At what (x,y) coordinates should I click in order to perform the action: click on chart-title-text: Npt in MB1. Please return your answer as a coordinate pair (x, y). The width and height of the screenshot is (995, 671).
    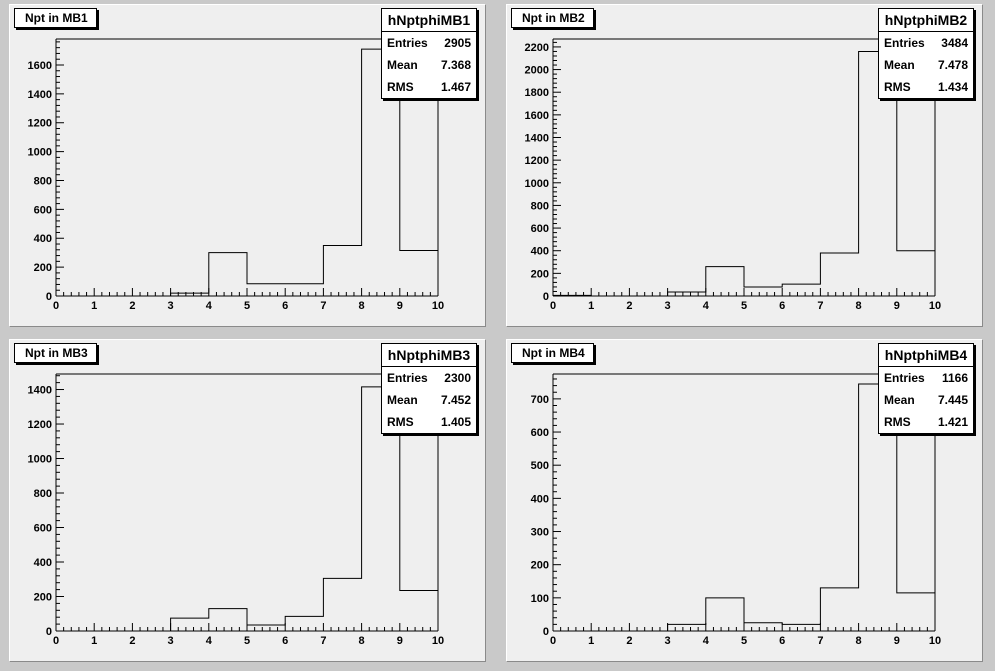
    Looking at the image, I should click on (56, 18).